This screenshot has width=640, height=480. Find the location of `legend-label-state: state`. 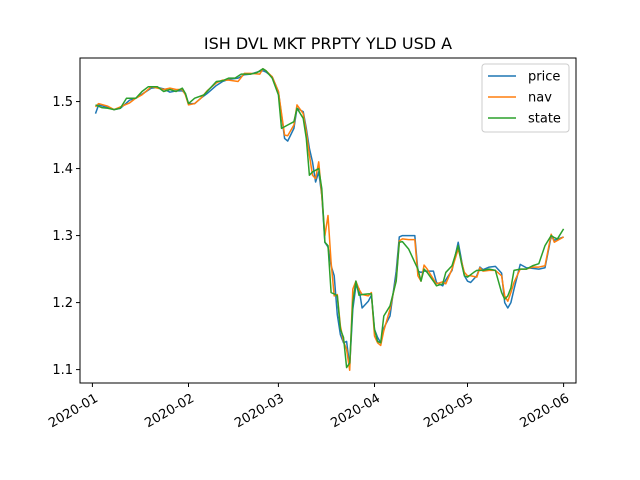

legend-label-state: state is located at coordinates (544, 119).